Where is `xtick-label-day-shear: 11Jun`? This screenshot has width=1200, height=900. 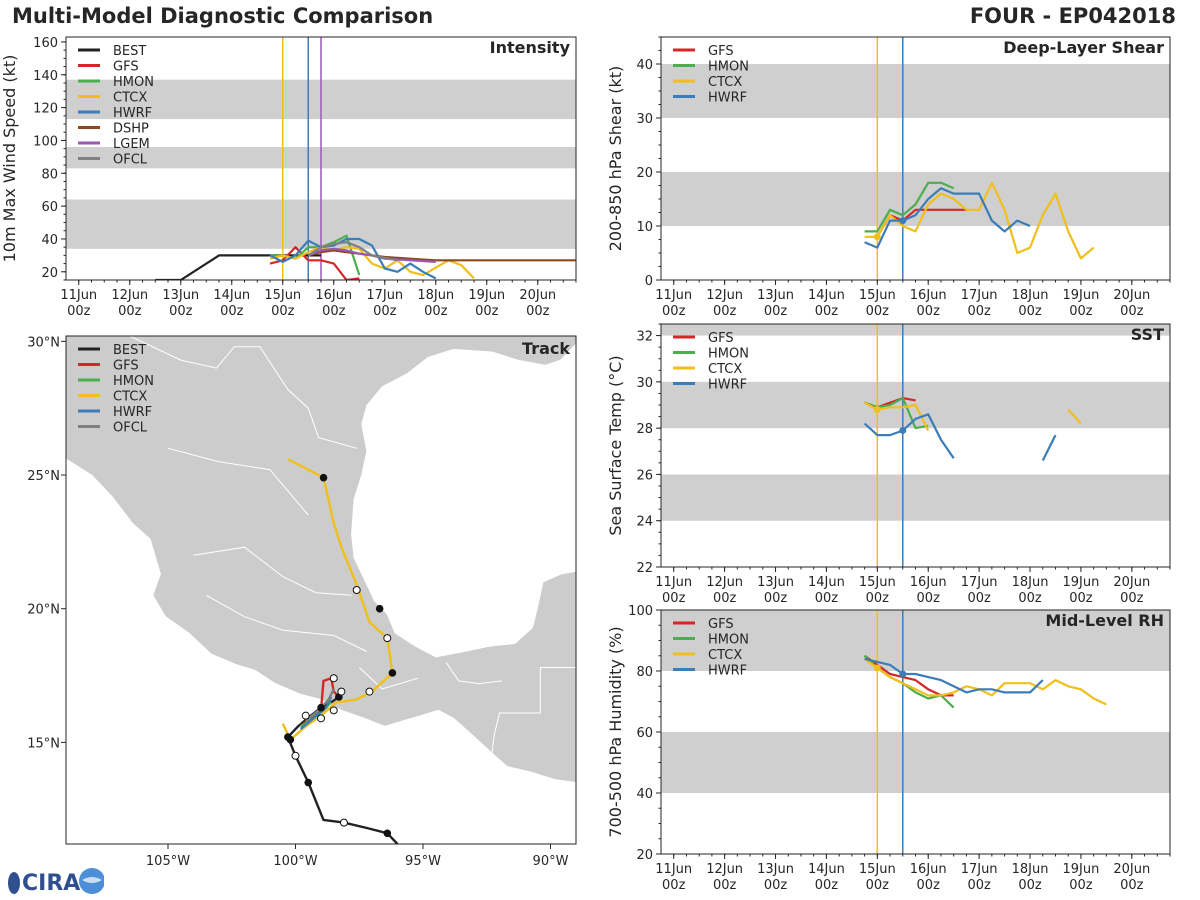 xtick-label-day-shear: 11Jun is located at coordinates (673, 295).